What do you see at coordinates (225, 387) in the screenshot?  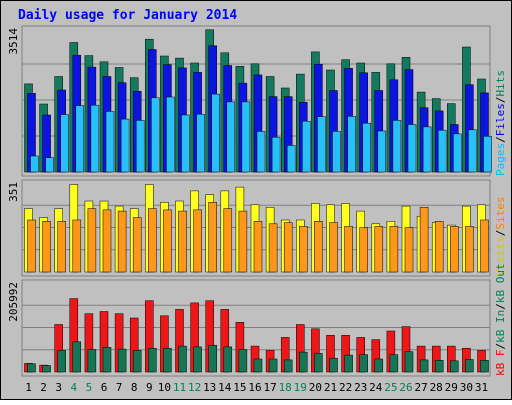 I see `x-tick-label: 14` at bounding box center [225, 387].